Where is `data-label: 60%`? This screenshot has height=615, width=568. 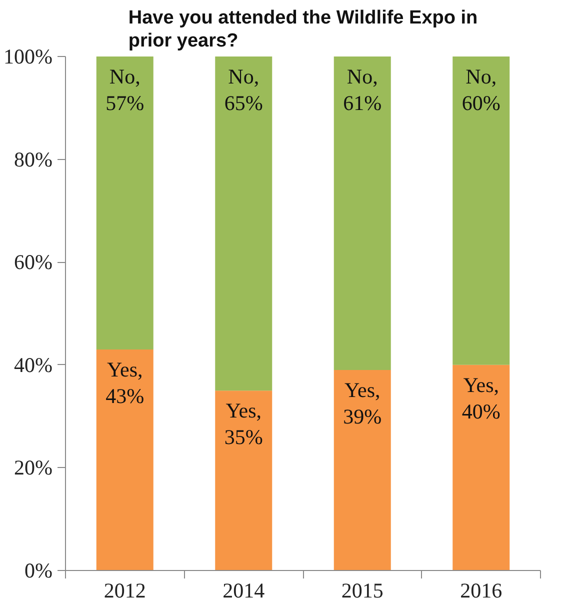
data-label: 60% is located at coordinates (481, 102).